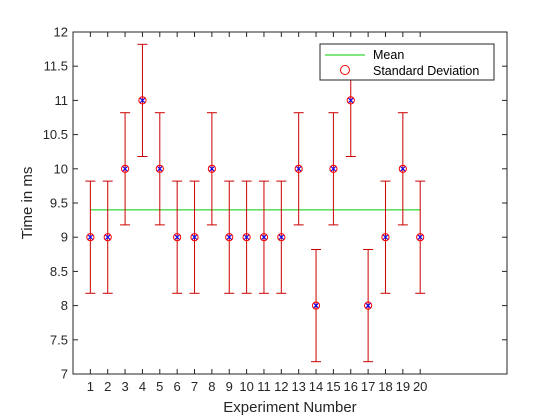  What do you see at coordinates (211, 386) in the screenshot?
I see `x-tick-label: 8` at bounding box center [211, 386].